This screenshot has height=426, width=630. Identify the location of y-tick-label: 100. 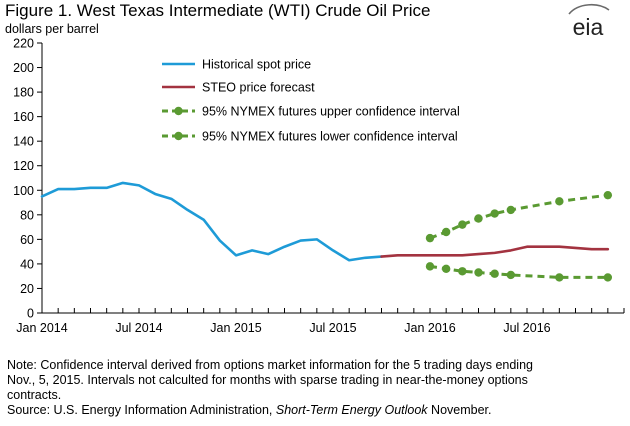
(23, 191).